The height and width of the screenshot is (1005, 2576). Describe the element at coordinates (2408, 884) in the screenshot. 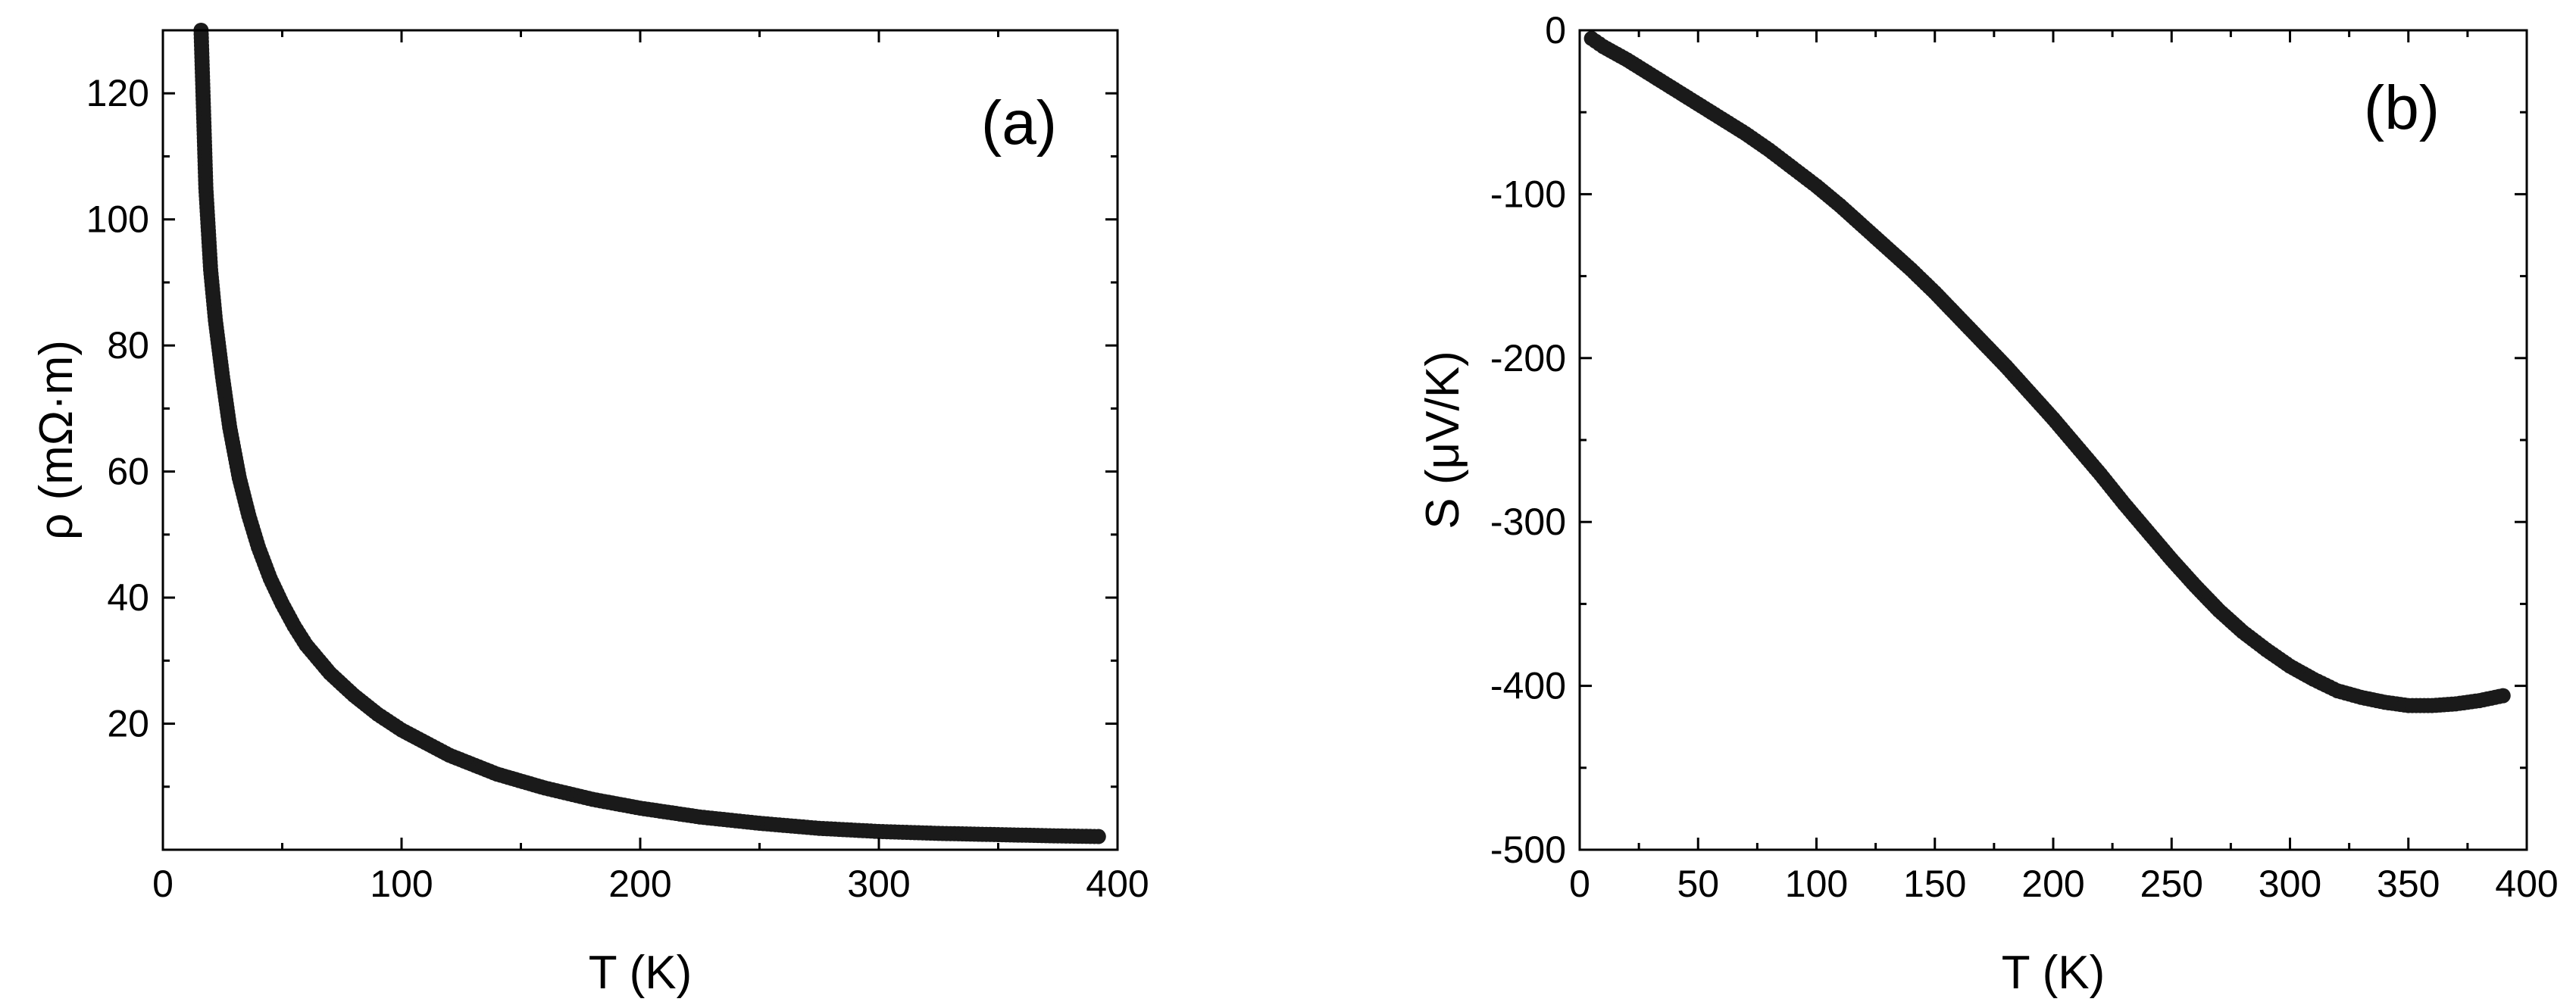

I see `panel-b-x-tick-label: 350` at that location.